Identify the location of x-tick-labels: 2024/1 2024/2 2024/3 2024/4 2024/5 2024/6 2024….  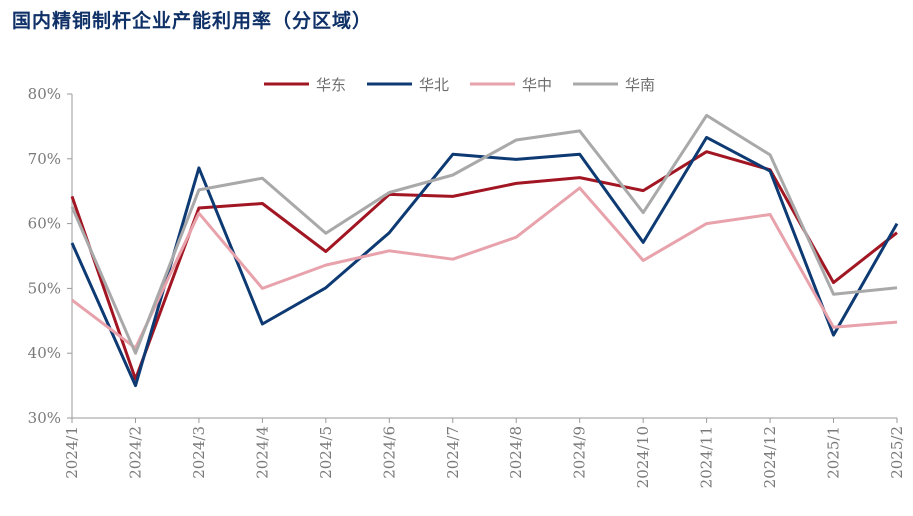
(484, 457).